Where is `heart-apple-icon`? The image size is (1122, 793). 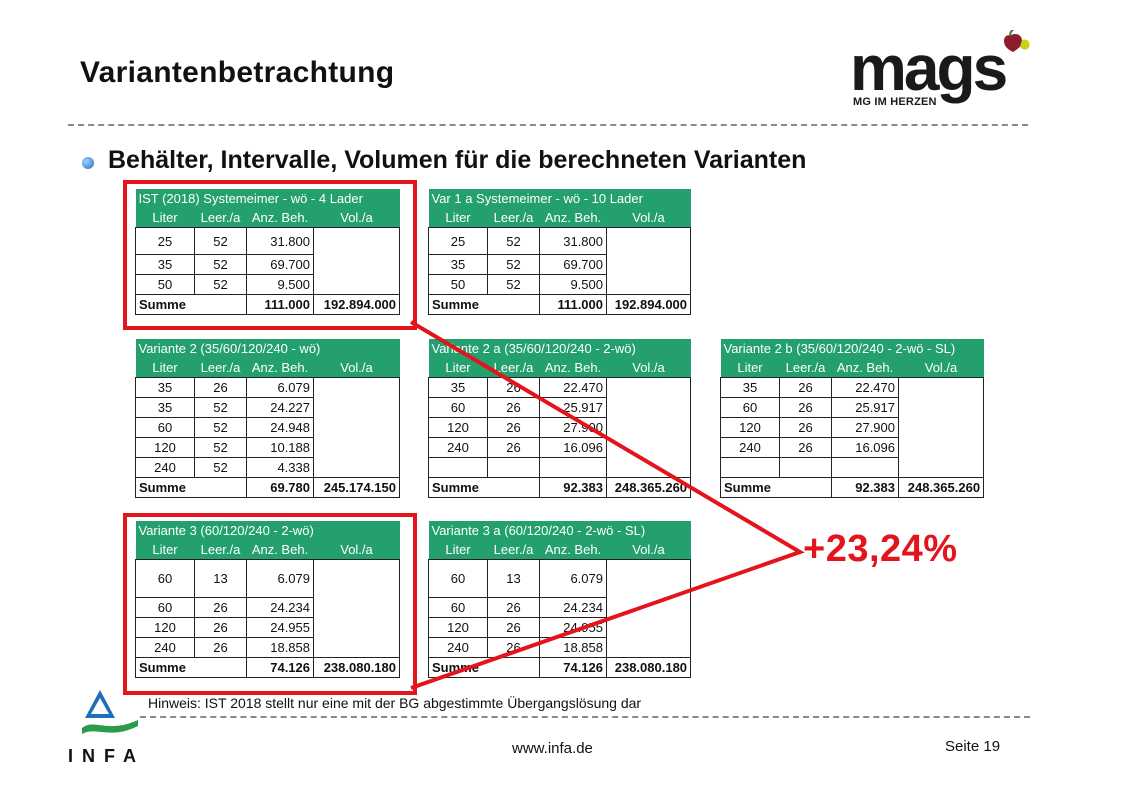
heart-apple-icon is located at coordinates (1017, 41).